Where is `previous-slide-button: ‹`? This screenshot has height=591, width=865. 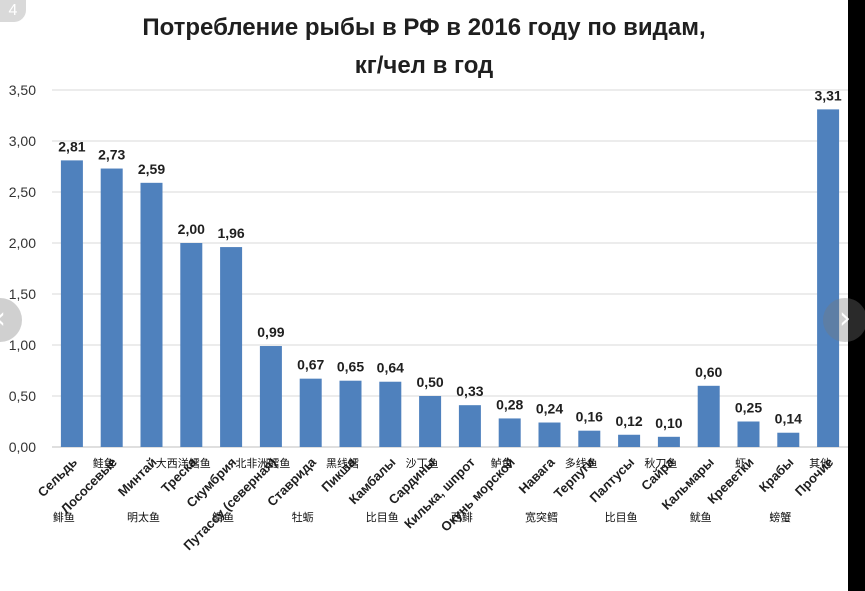 previous-slide-button: ‹ is located at coordinates (11, 320).